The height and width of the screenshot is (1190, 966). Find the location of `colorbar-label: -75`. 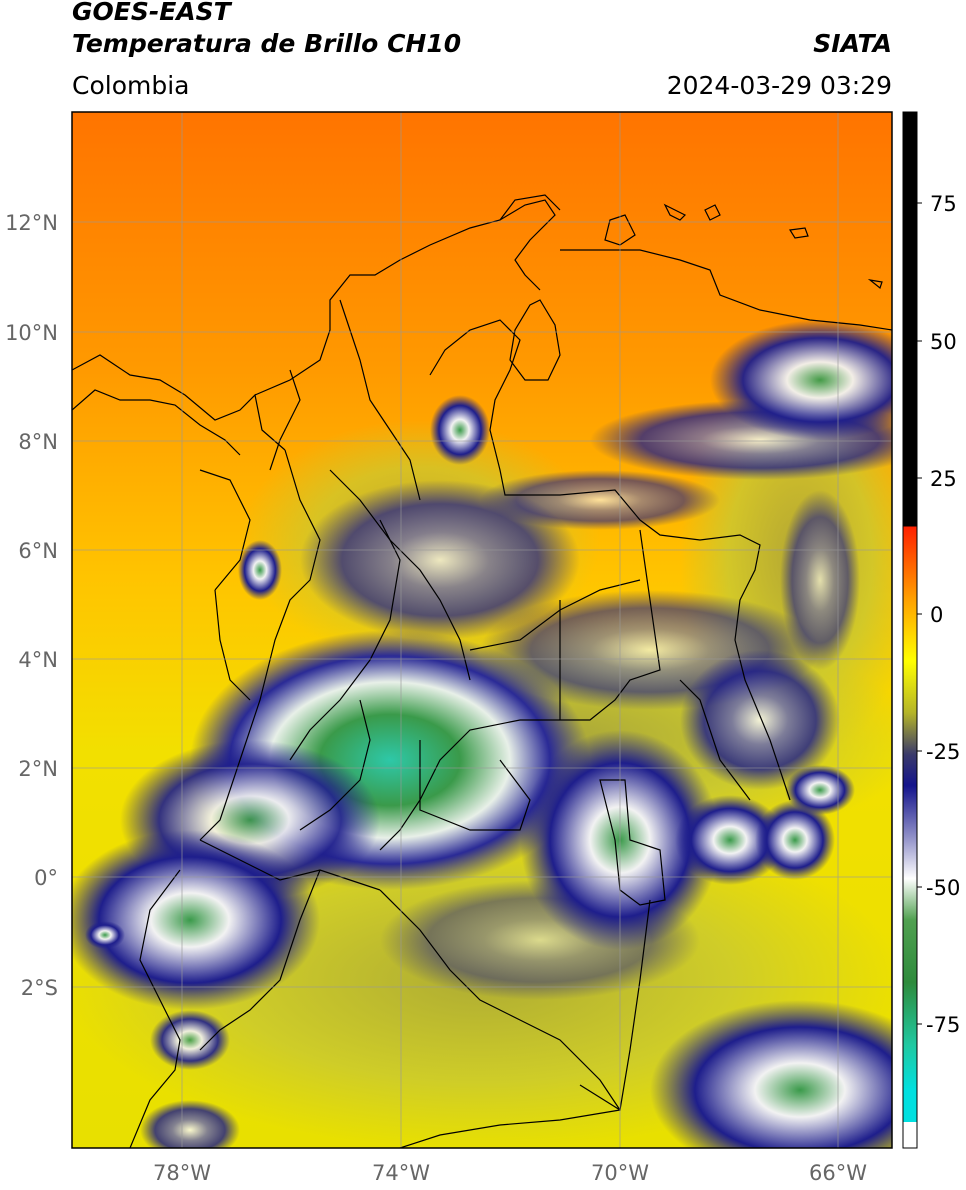

colorbar-label: -75 is located at coordinates (943, 1025).